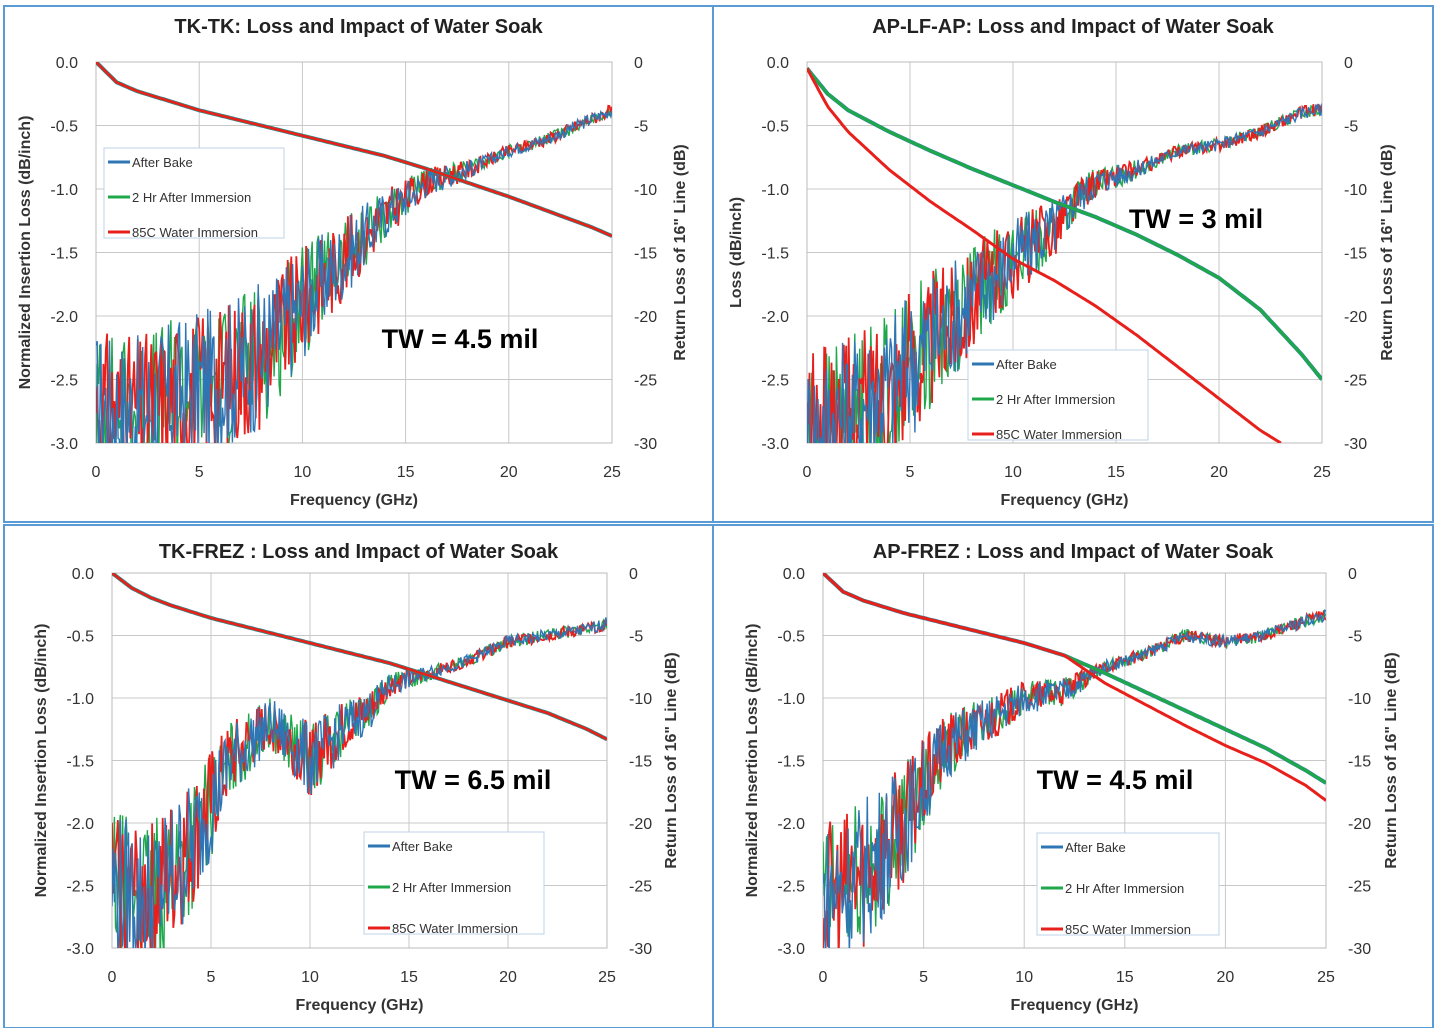 This screenshot has width=1439, height=1028. Describe the element at coordinates (358, 27) in the screenshot. I see `chart-title: TK-TK: Loss and Impact of Water Soak` at that location.